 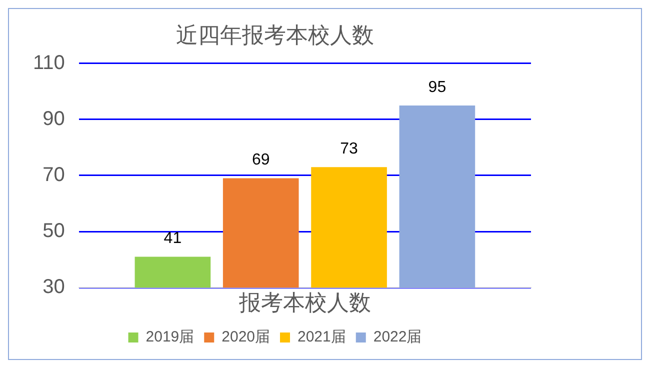 What do you see at coordinates (304, 302) in the screenshot?
I see `x-tick-label: 报考本校人数` at bounding box center [304, 302].